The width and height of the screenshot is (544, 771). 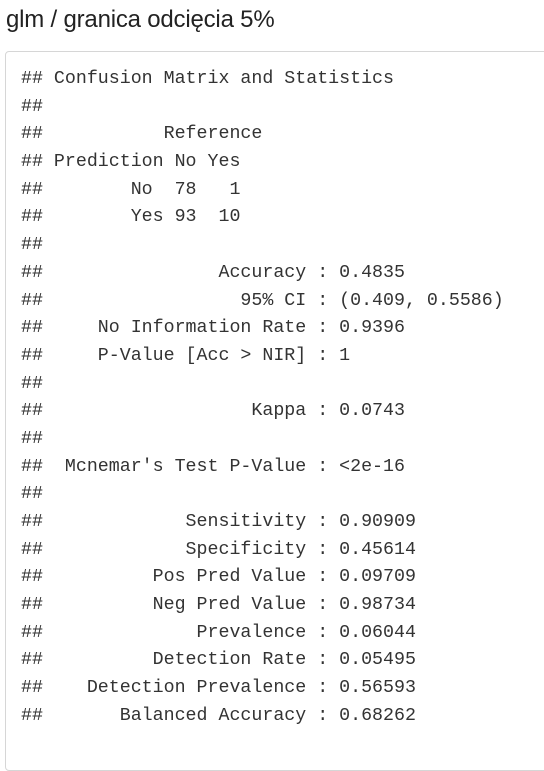 What do you see at coordinates (218, 688) in the screenshot?
I see `output-line: ## Detection Prevalence : 0.56593` at bounding box center [218, 688].